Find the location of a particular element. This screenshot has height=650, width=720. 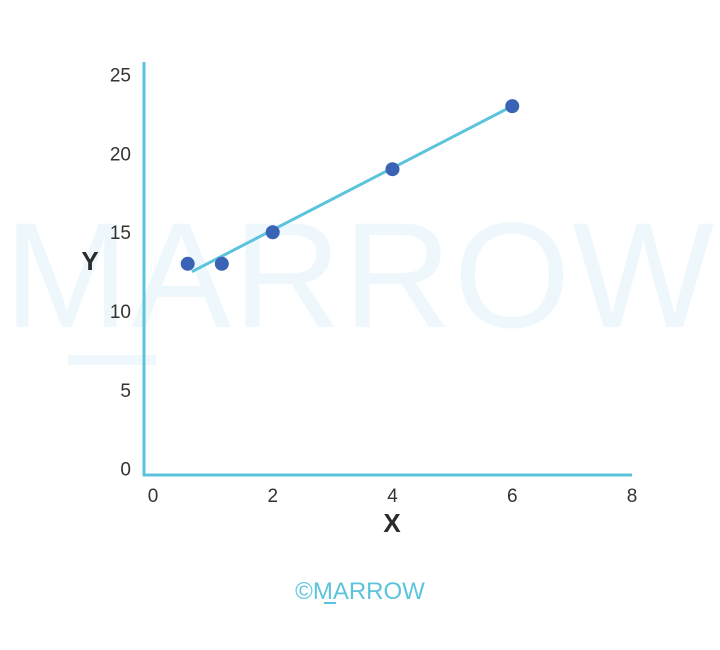

watermark-underline is located at coordinates (112, 360).